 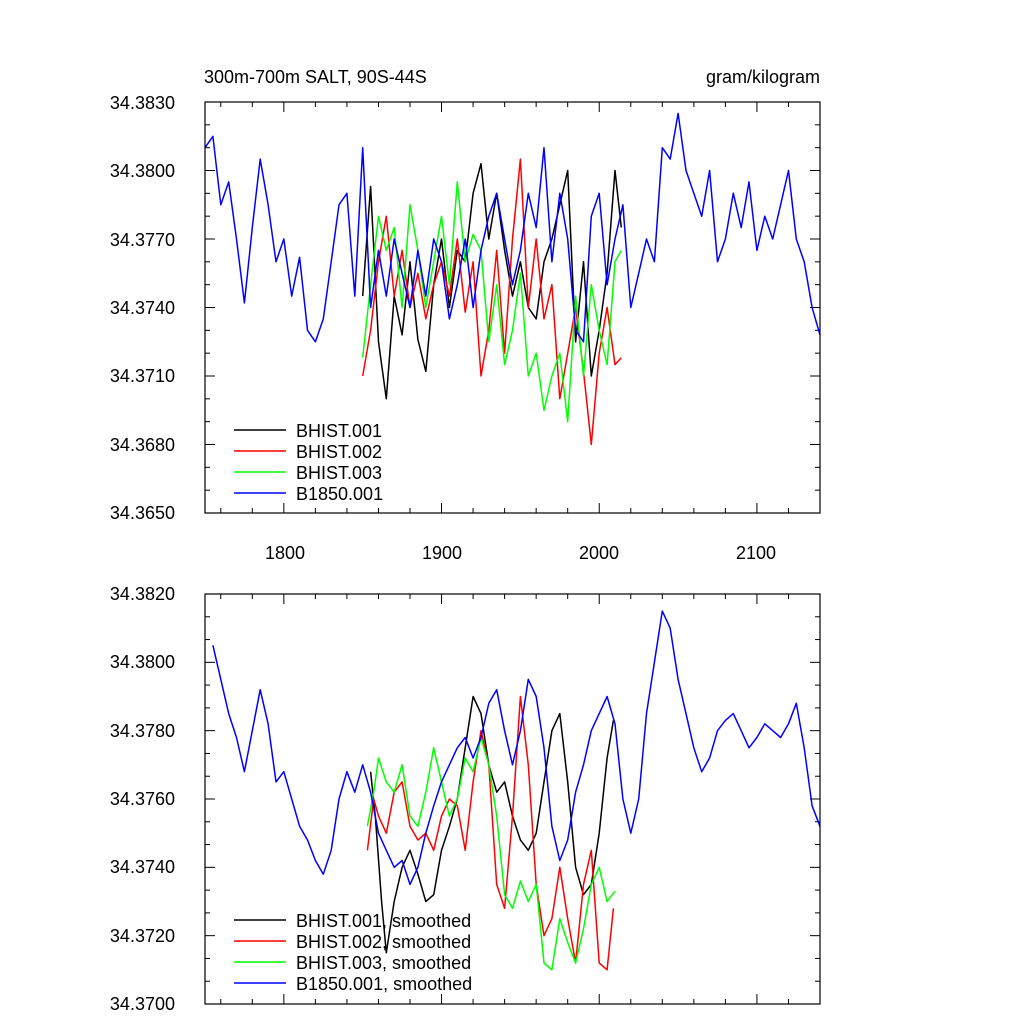 What do you see at coordinates (599, 553) in the screenshot?
I see `x-tick-label: 2000` at bounding box center [599, 553].